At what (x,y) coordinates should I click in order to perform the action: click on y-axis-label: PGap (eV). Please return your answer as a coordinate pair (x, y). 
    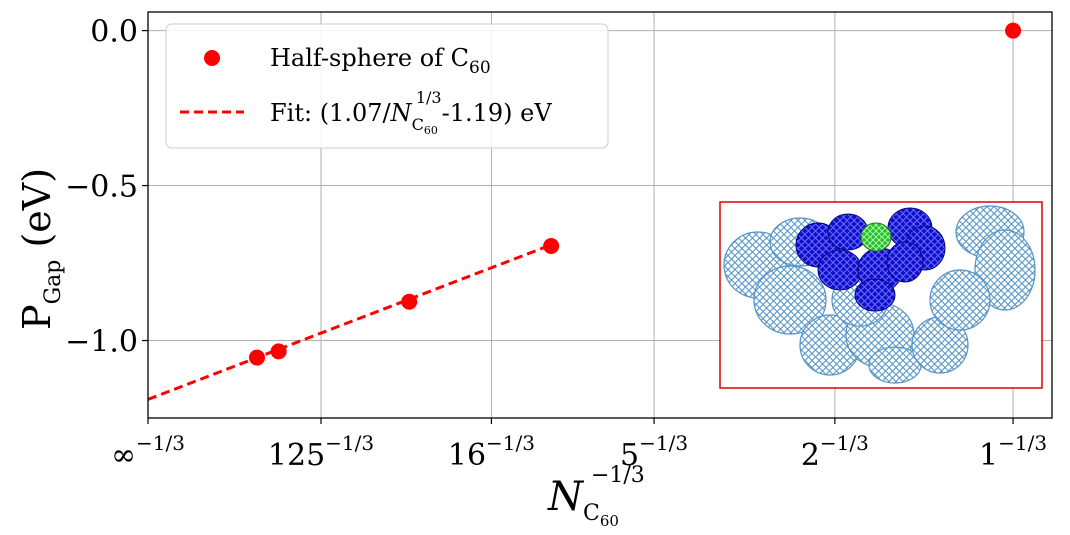
    Looking at the image, I should click on (40, 249).